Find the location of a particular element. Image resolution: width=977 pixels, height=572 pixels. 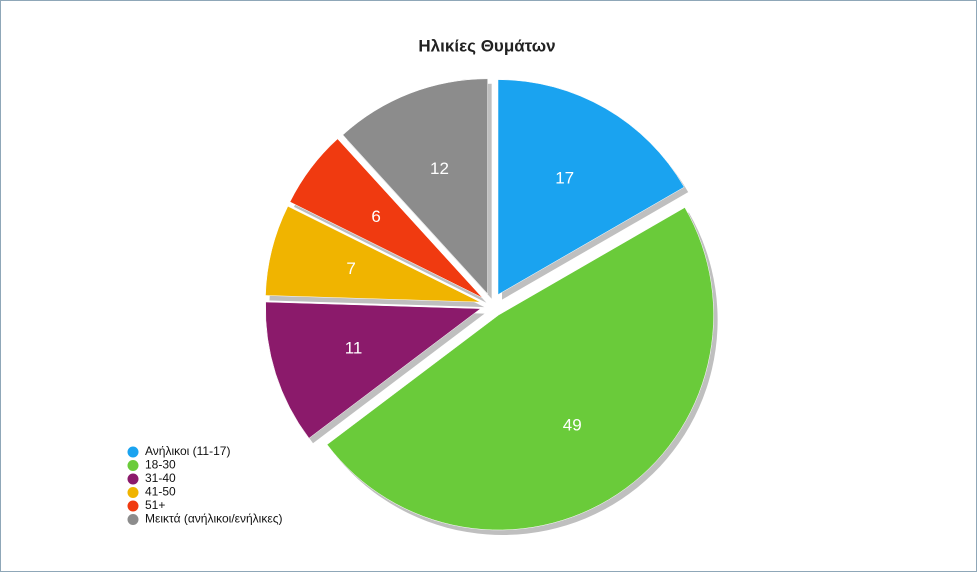

data-label: 11 is located at coordinates (354, 348).